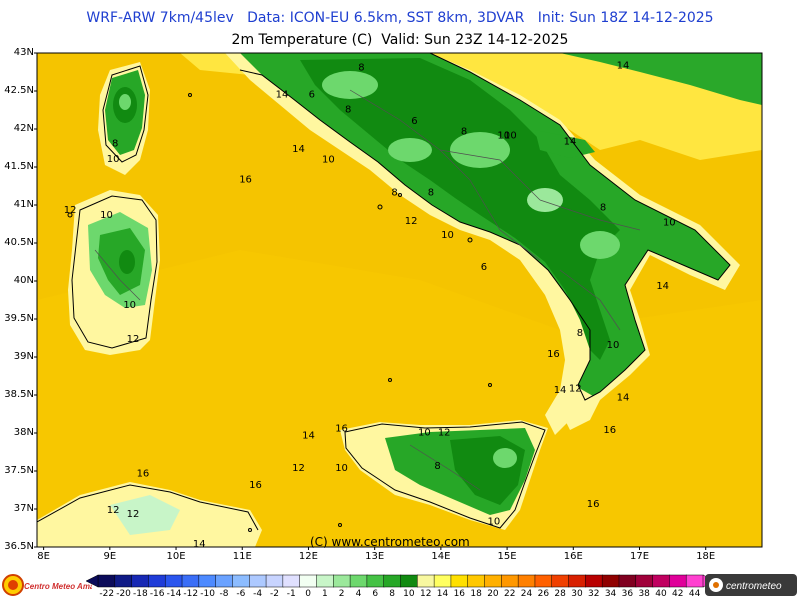 Image resolution: width=800 pixels, height=600 pixels. What do you see at coordinates (573, 556) in the screenshot?
I see `longitude-label: 16E` at bounding box center [573, 556].